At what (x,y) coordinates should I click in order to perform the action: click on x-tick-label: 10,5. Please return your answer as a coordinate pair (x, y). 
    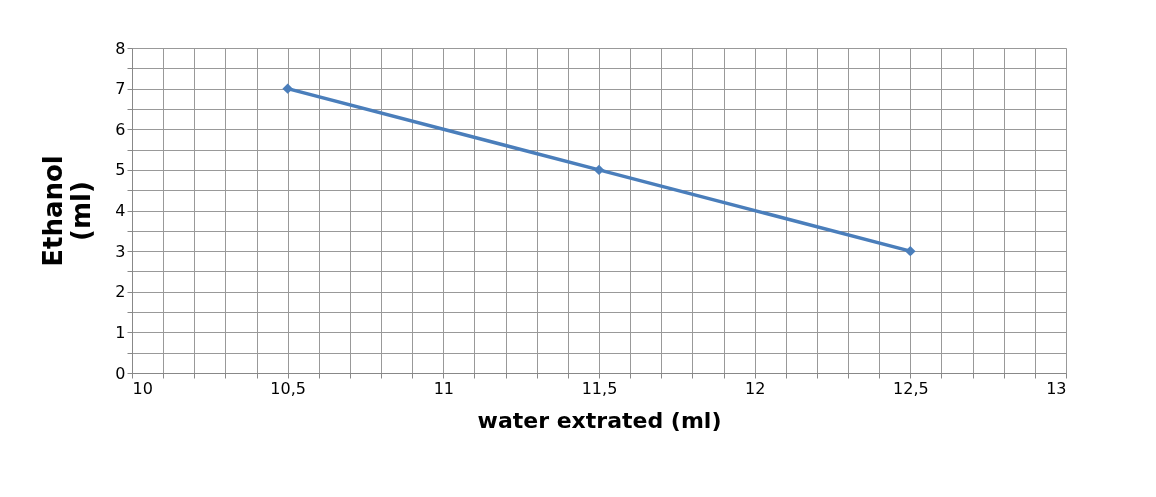
    Looking at the image, I should click on (288, 388).